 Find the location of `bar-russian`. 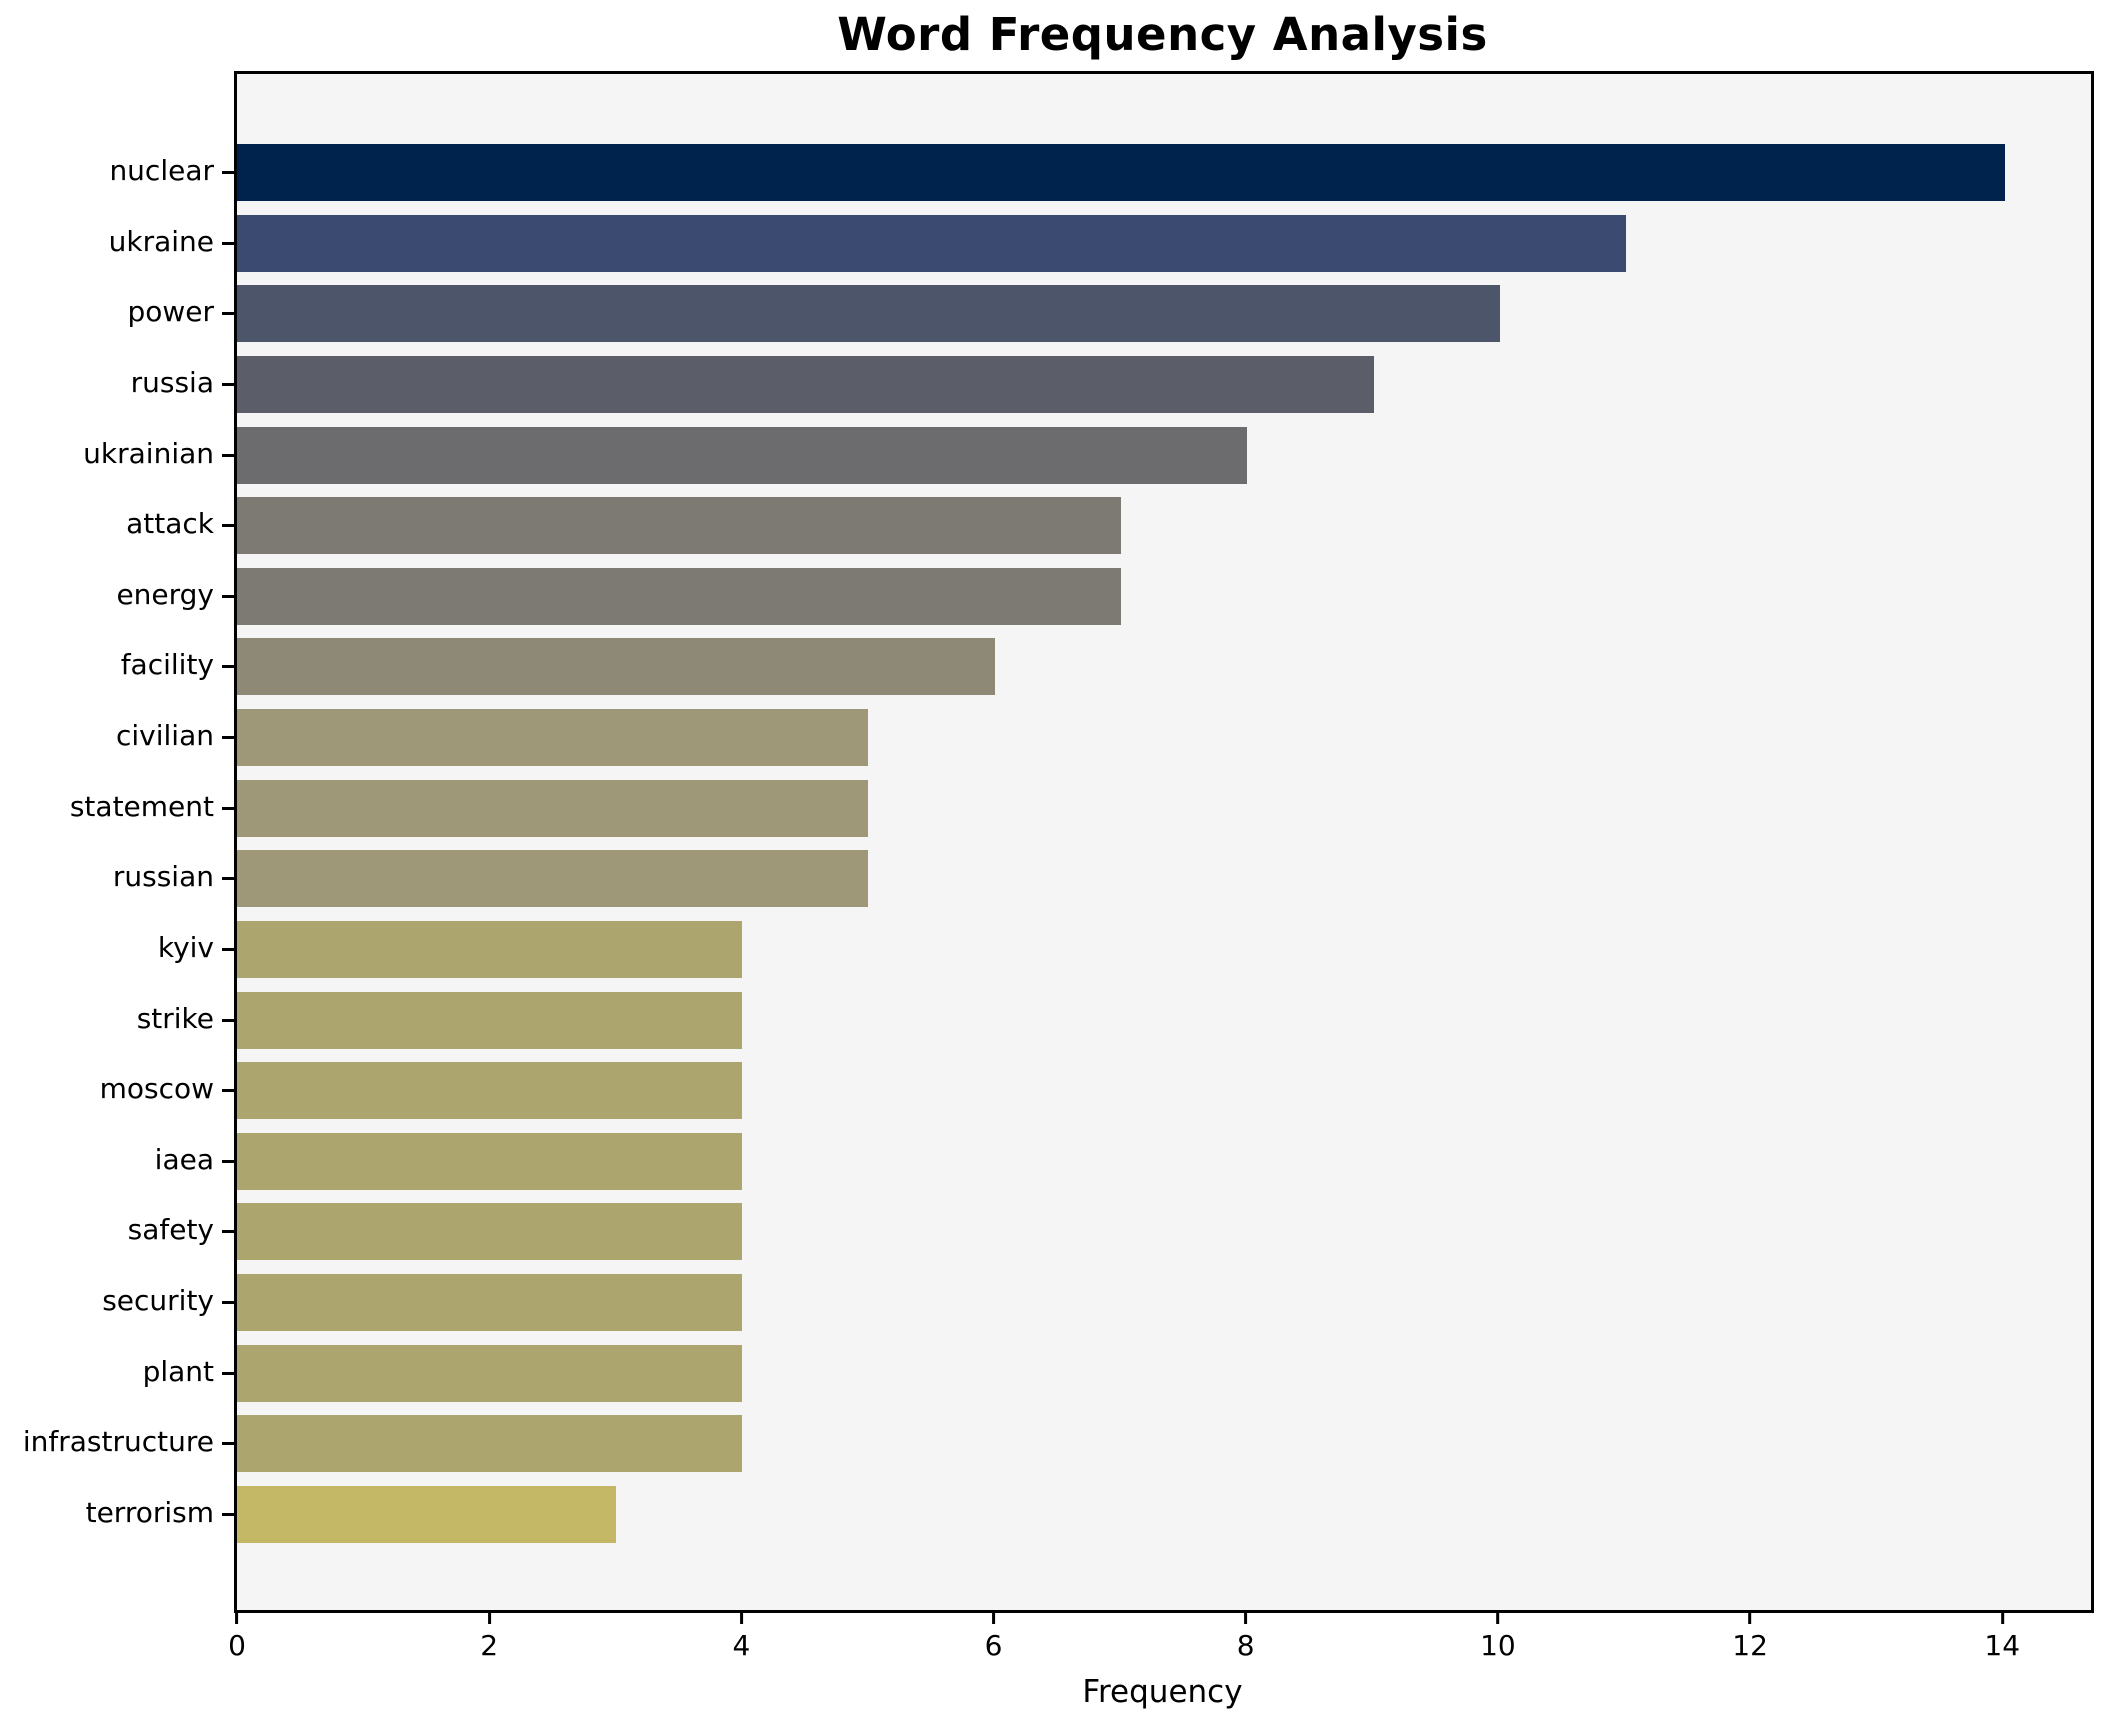

bar-russian is located at coordinates (553, 879).